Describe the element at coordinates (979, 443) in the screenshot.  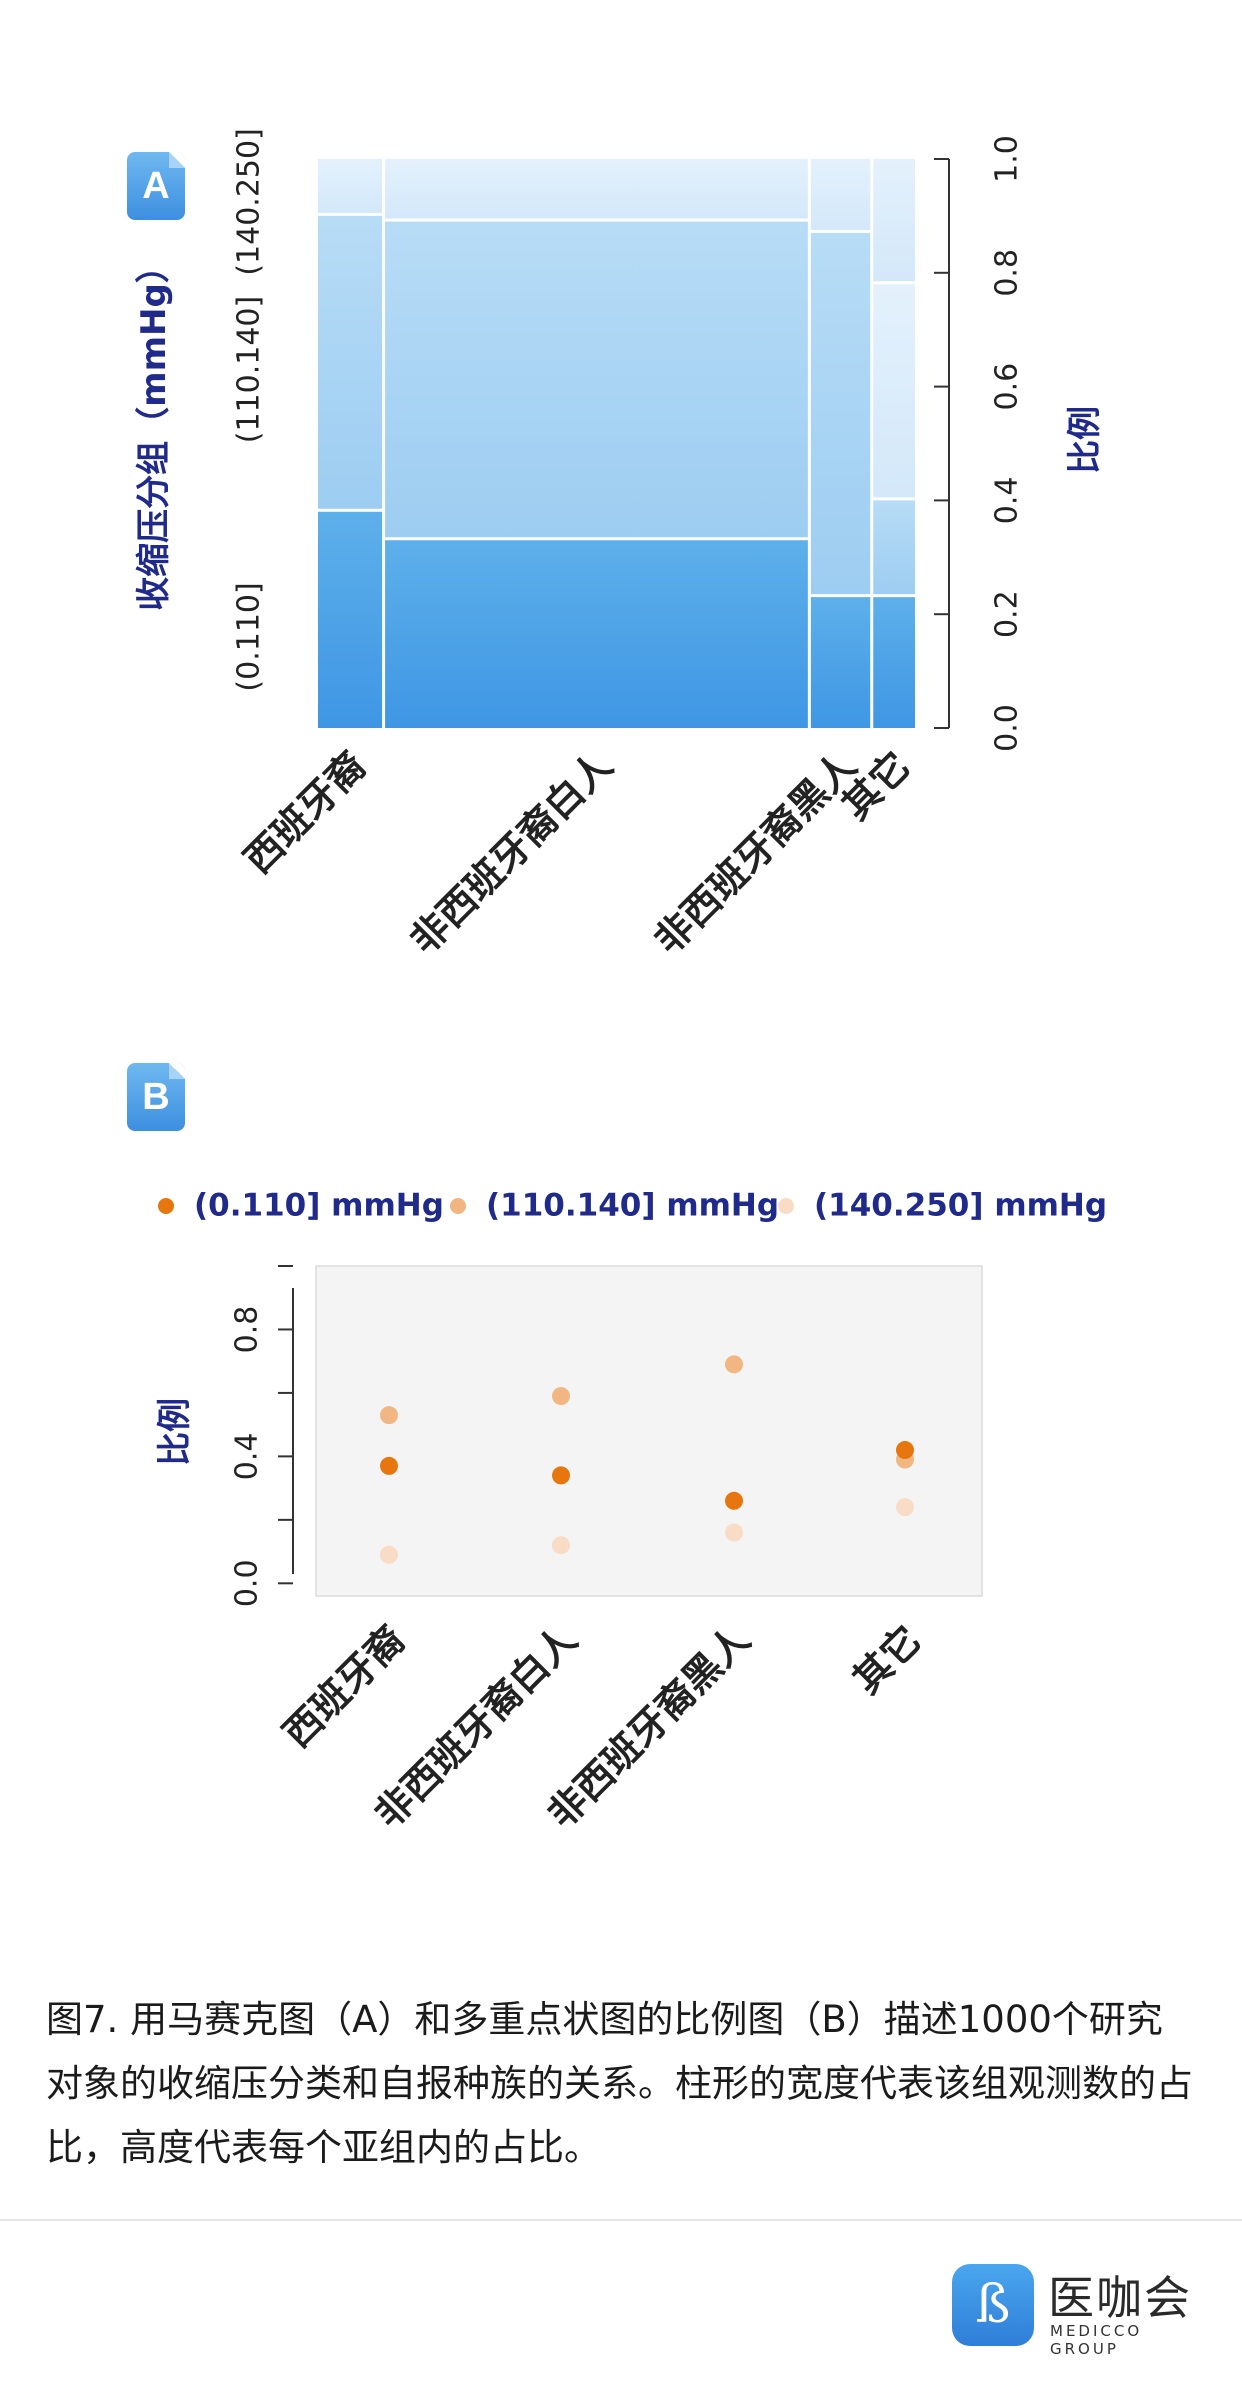
I see `right-axis-ticks: 0.0 0.2 0.4 0.6 0.8 1.0` at that location.